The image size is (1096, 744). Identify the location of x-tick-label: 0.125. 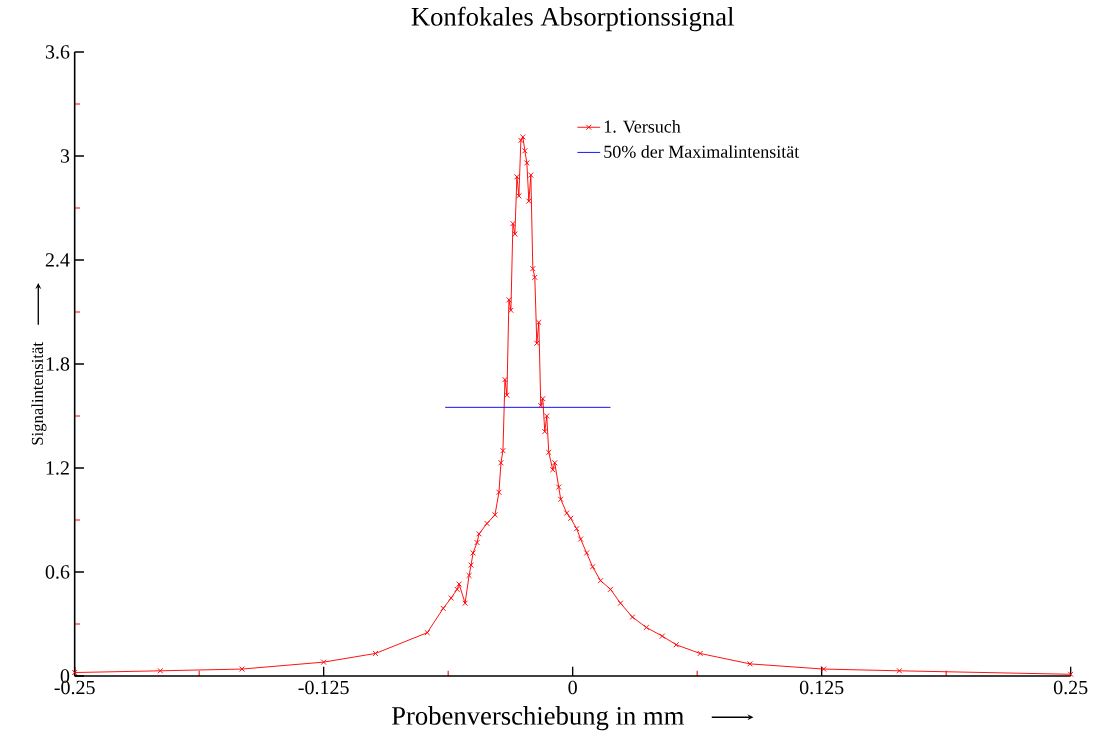
(821, 687).